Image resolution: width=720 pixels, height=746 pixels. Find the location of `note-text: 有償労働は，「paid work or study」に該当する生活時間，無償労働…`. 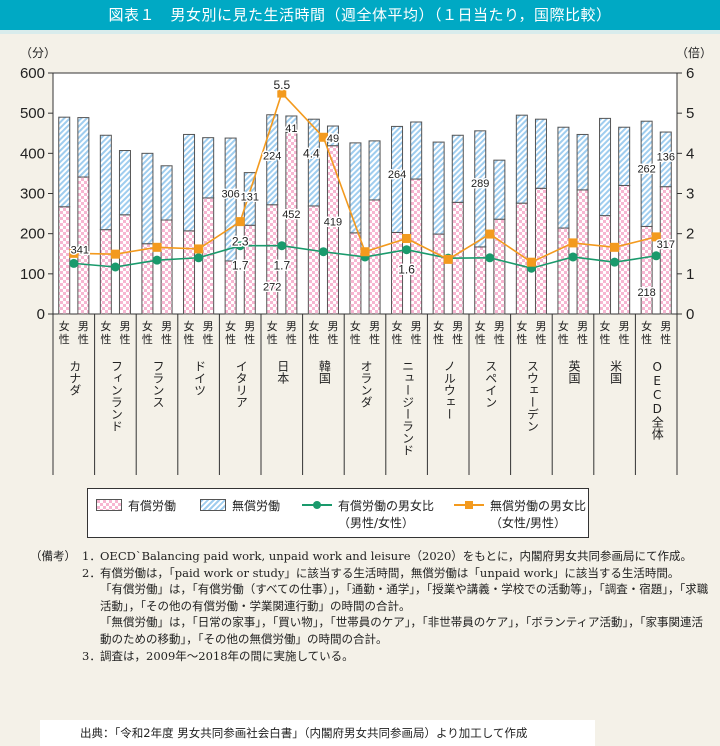

note-text: 有償労働は，「paid work or study」に該当する生活時間，無償労働… is located at coordinates (390, 572).